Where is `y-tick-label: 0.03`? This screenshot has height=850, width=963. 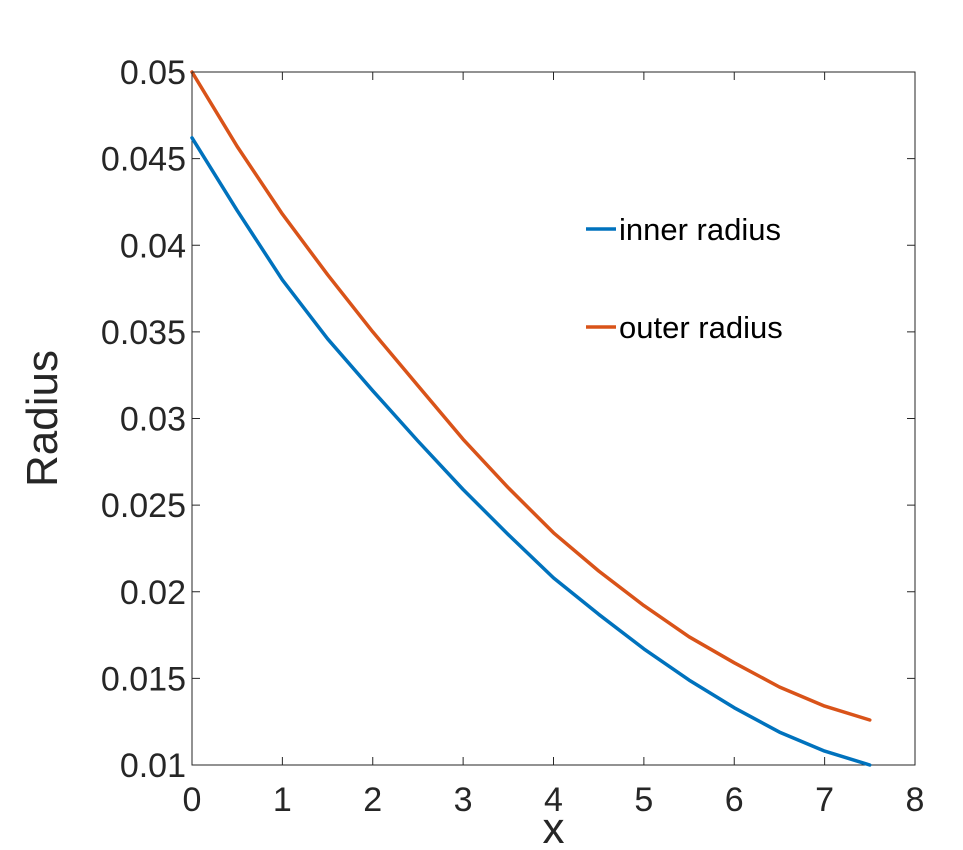
y-tick-label: 0.03 is located at coordinates (153, 420).